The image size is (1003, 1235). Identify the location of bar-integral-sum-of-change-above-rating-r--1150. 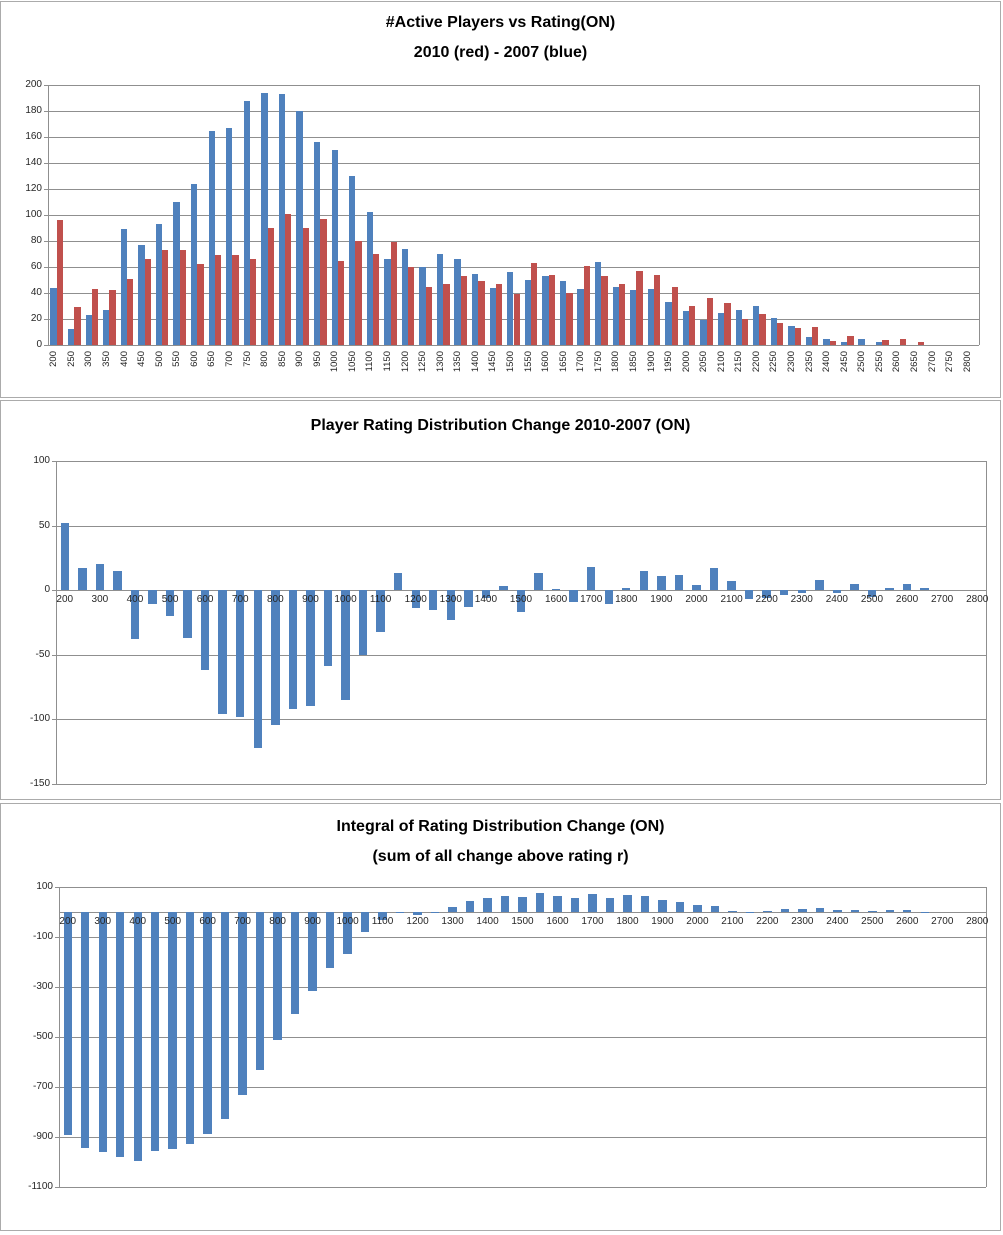
(400, 912).